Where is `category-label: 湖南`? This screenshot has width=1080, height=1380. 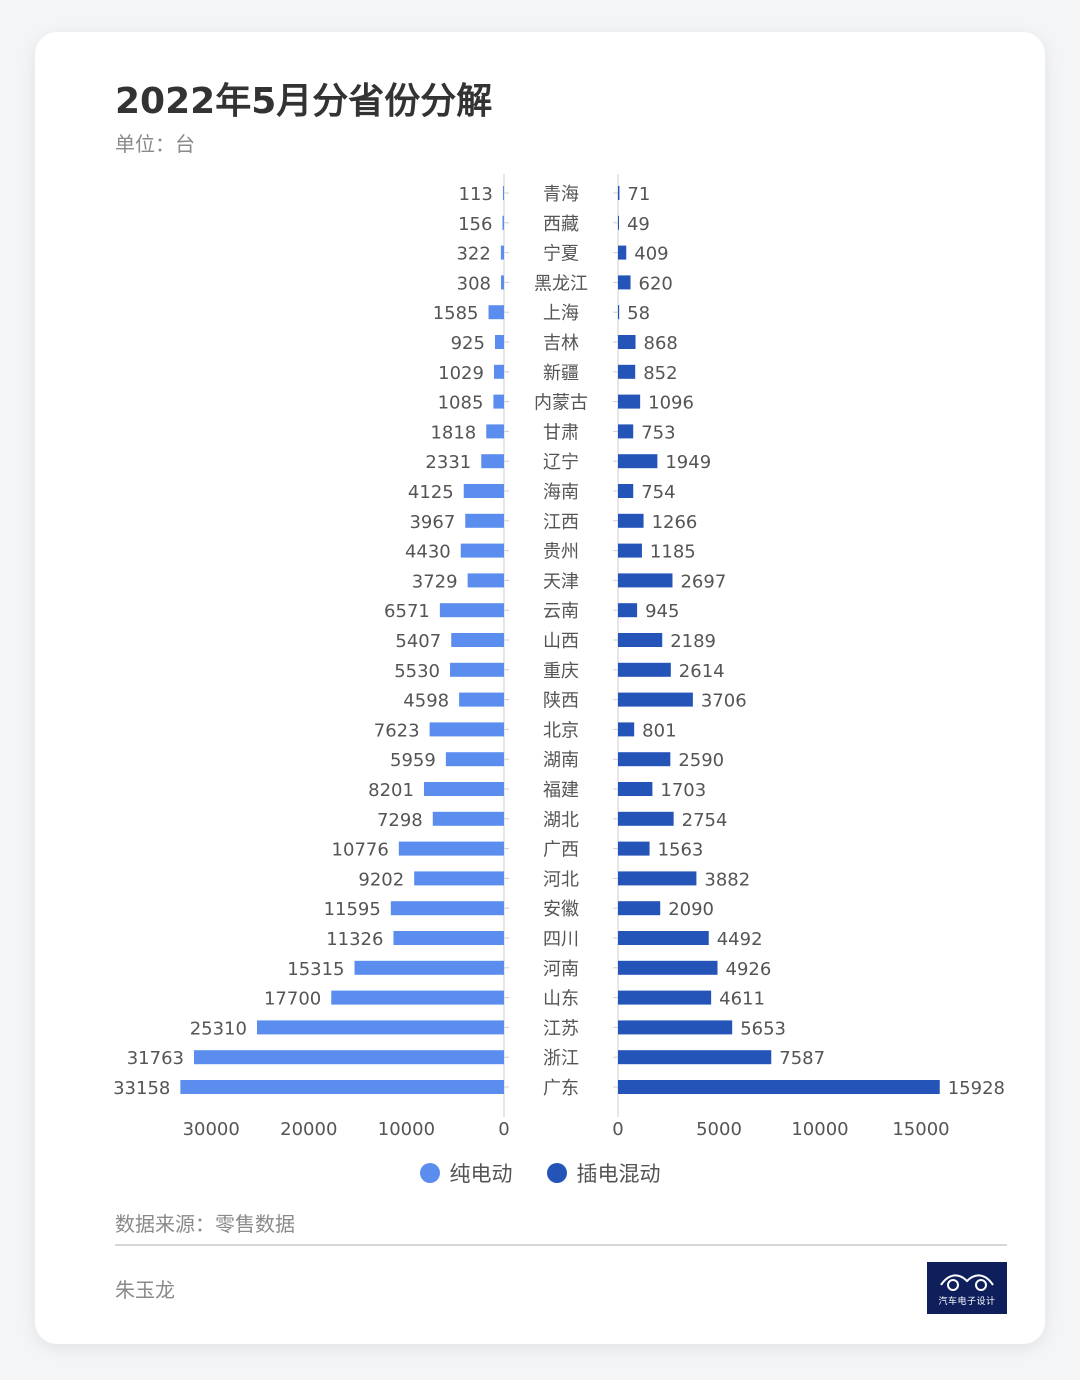 category-label: 湖南 is located at coordinates (561, 760).